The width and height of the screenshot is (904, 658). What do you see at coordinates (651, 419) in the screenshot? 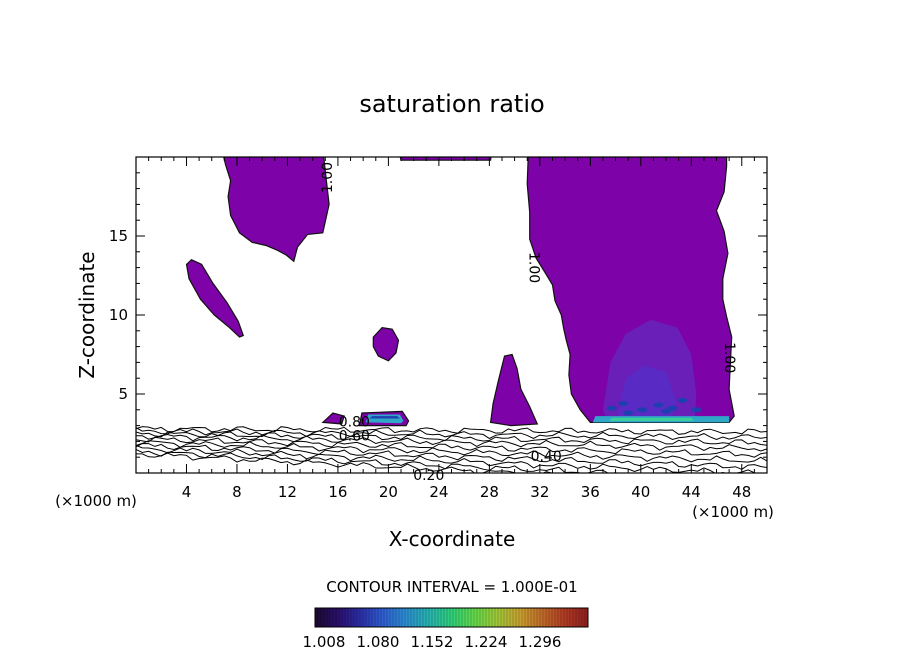
I see `high-saturation-band` at bounding box center [651, 419].